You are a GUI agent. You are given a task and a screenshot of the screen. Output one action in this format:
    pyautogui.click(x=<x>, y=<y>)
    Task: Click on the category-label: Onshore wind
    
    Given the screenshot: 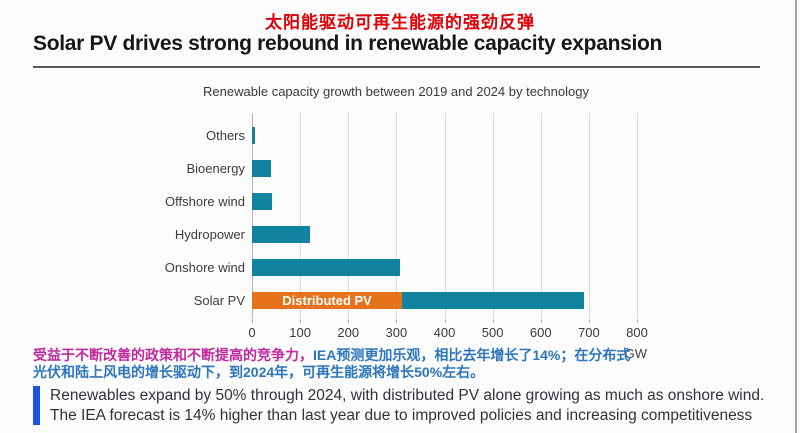 What is the action you would take?
    pyautogui.click(x=204, y=267)
    